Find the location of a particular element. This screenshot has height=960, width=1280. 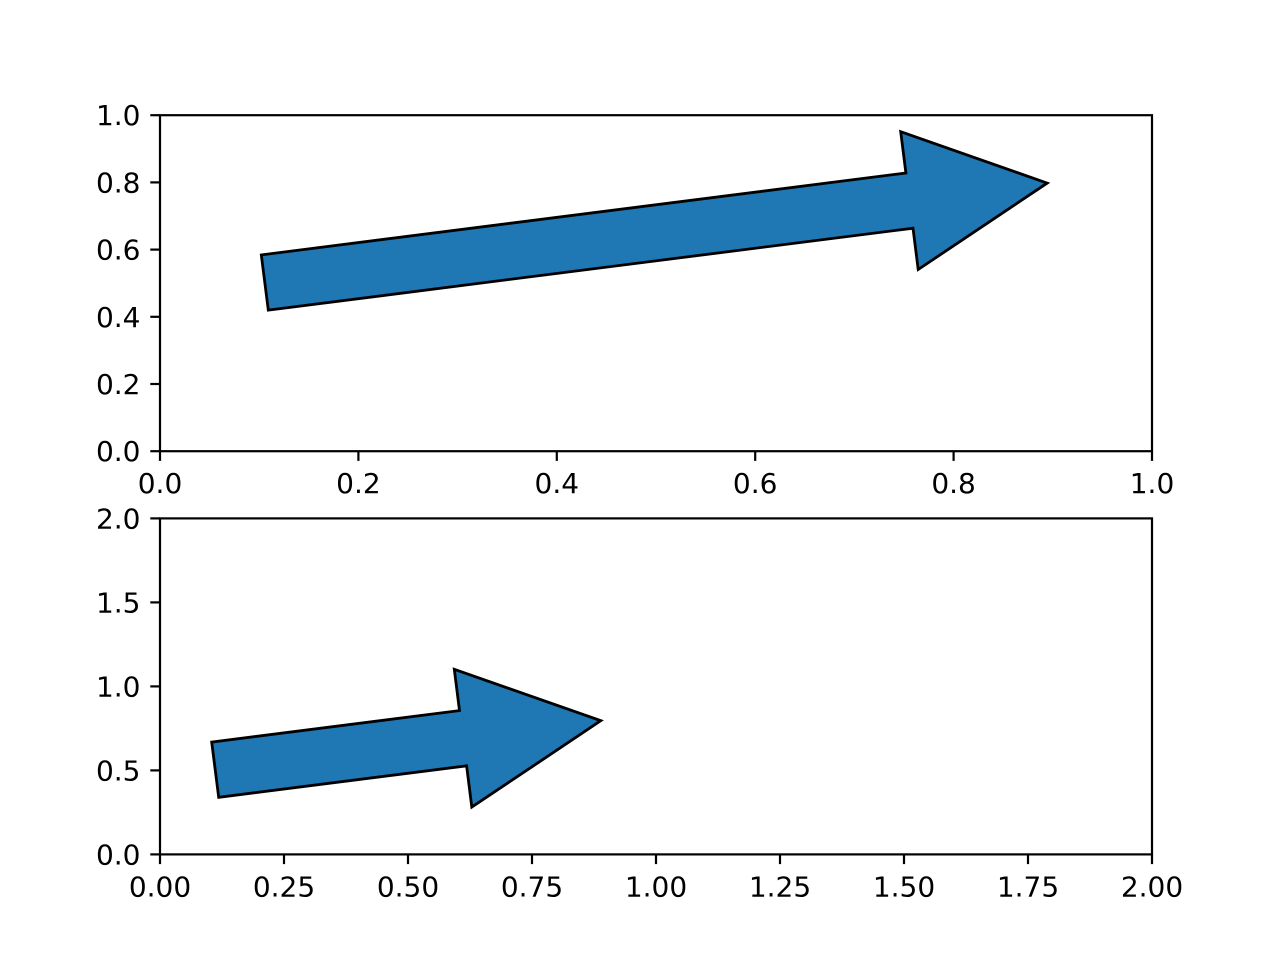

x-tick-label: 0.4 is located at coordinates (557, 483).